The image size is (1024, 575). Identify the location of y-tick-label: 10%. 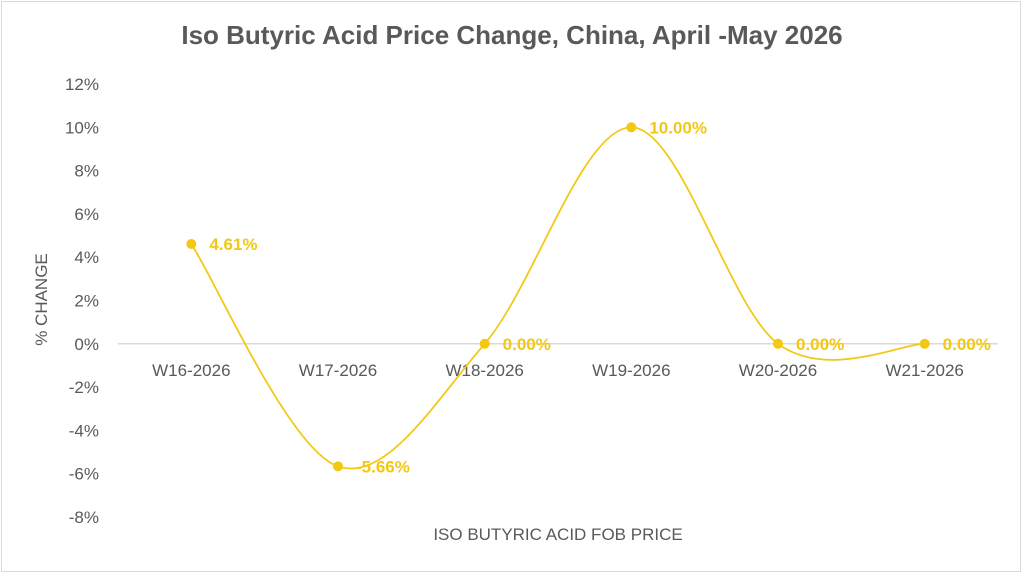
(82, 127).